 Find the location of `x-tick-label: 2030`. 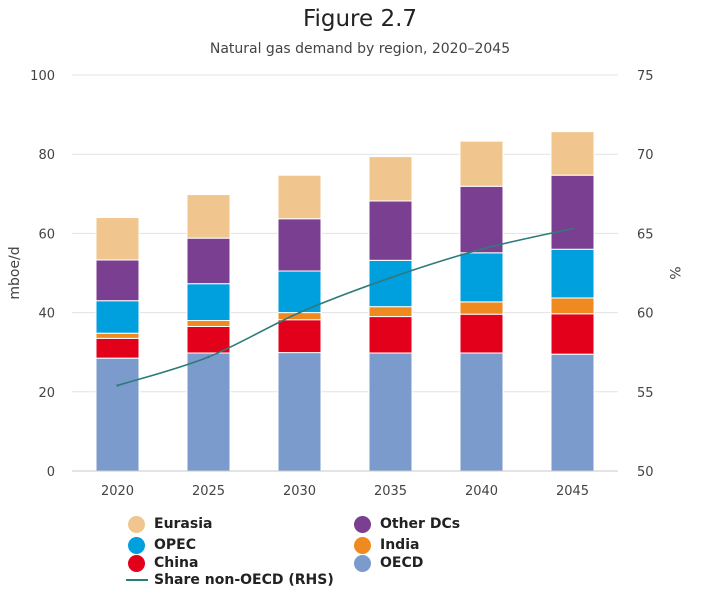

x-tick-label: 2030 is located at coordinates (299, 491).